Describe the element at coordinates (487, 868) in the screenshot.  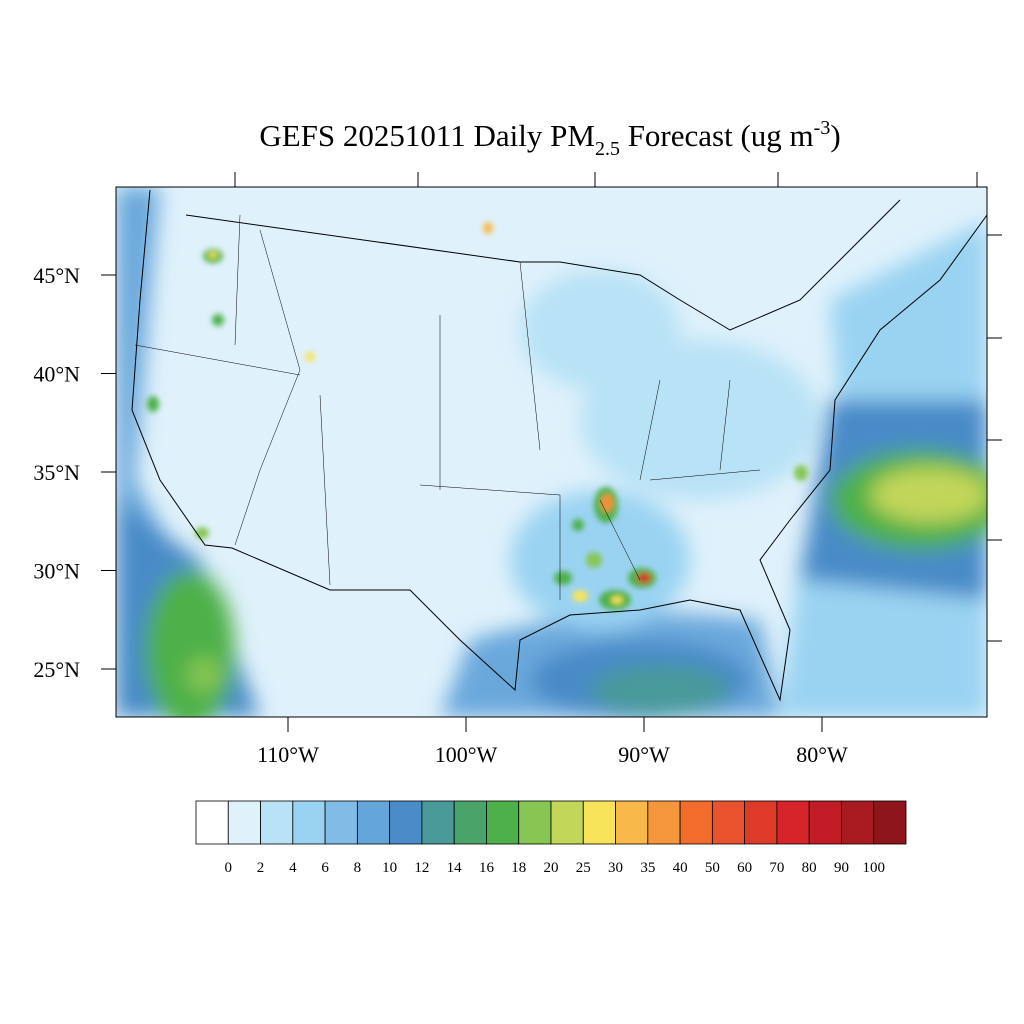
I see `colorbar-label: 16` at that location.